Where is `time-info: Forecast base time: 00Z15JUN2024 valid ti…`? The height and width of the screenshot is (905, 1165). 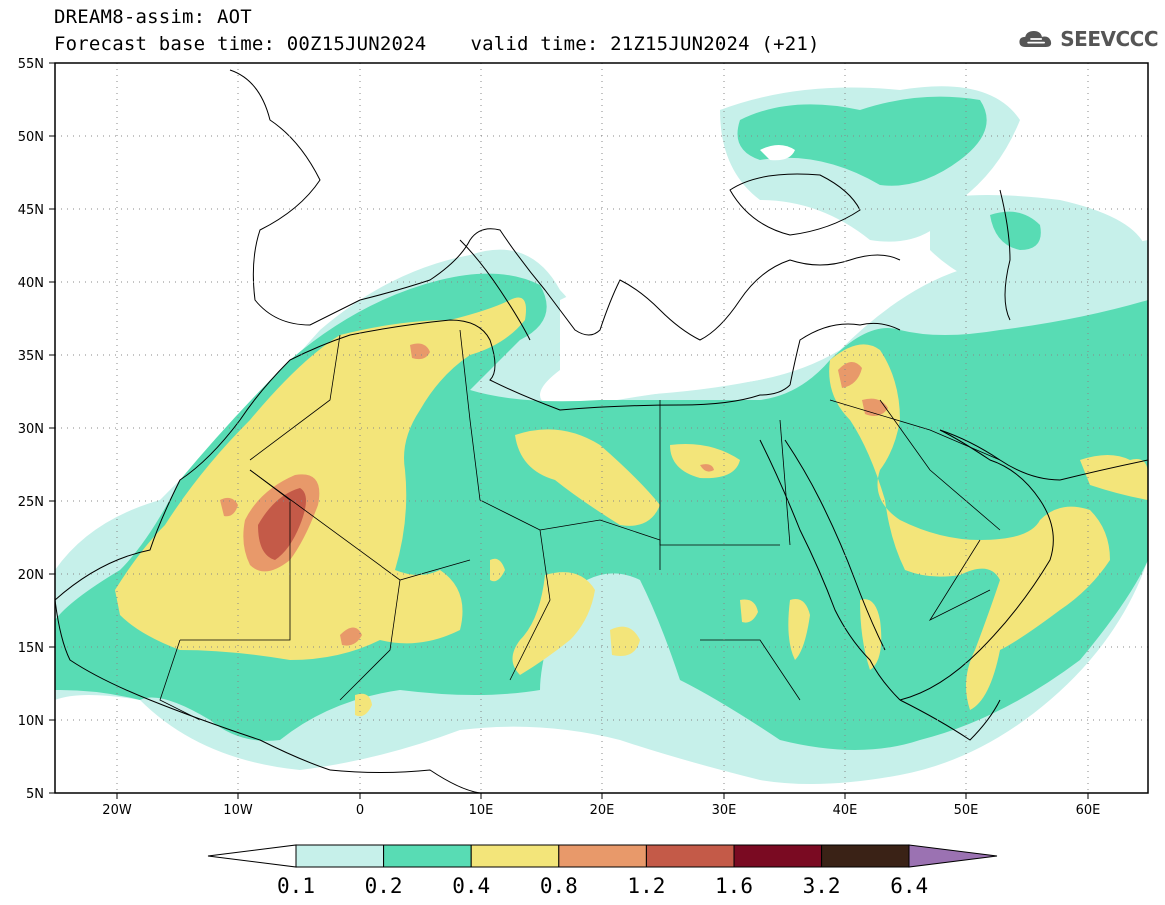 time-info: Forecast base time: 00Z15JUN2024 valid ti… is located at coordinates (437, 44).